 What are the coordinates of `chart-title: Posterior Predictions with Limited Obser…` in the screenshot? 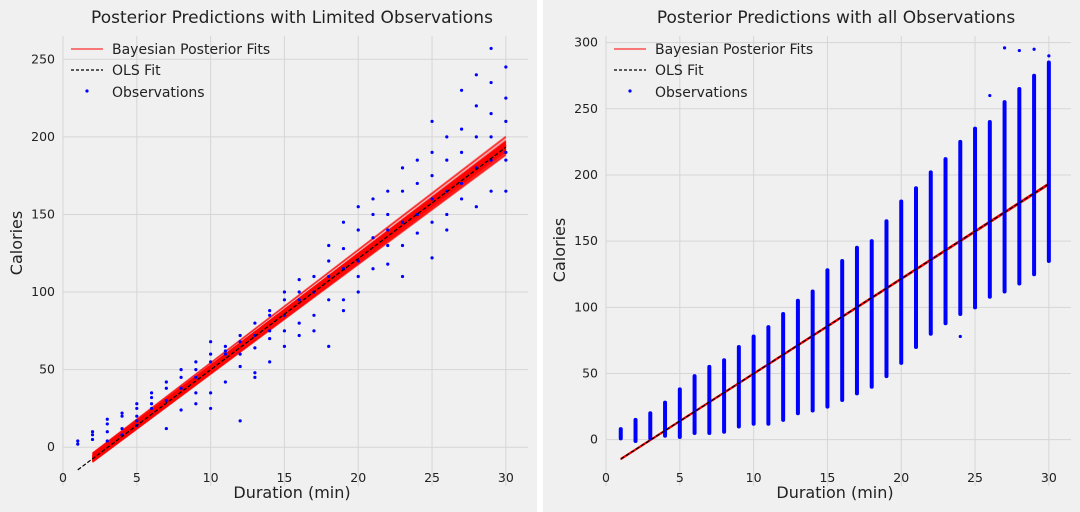 It's located at (292, 18).